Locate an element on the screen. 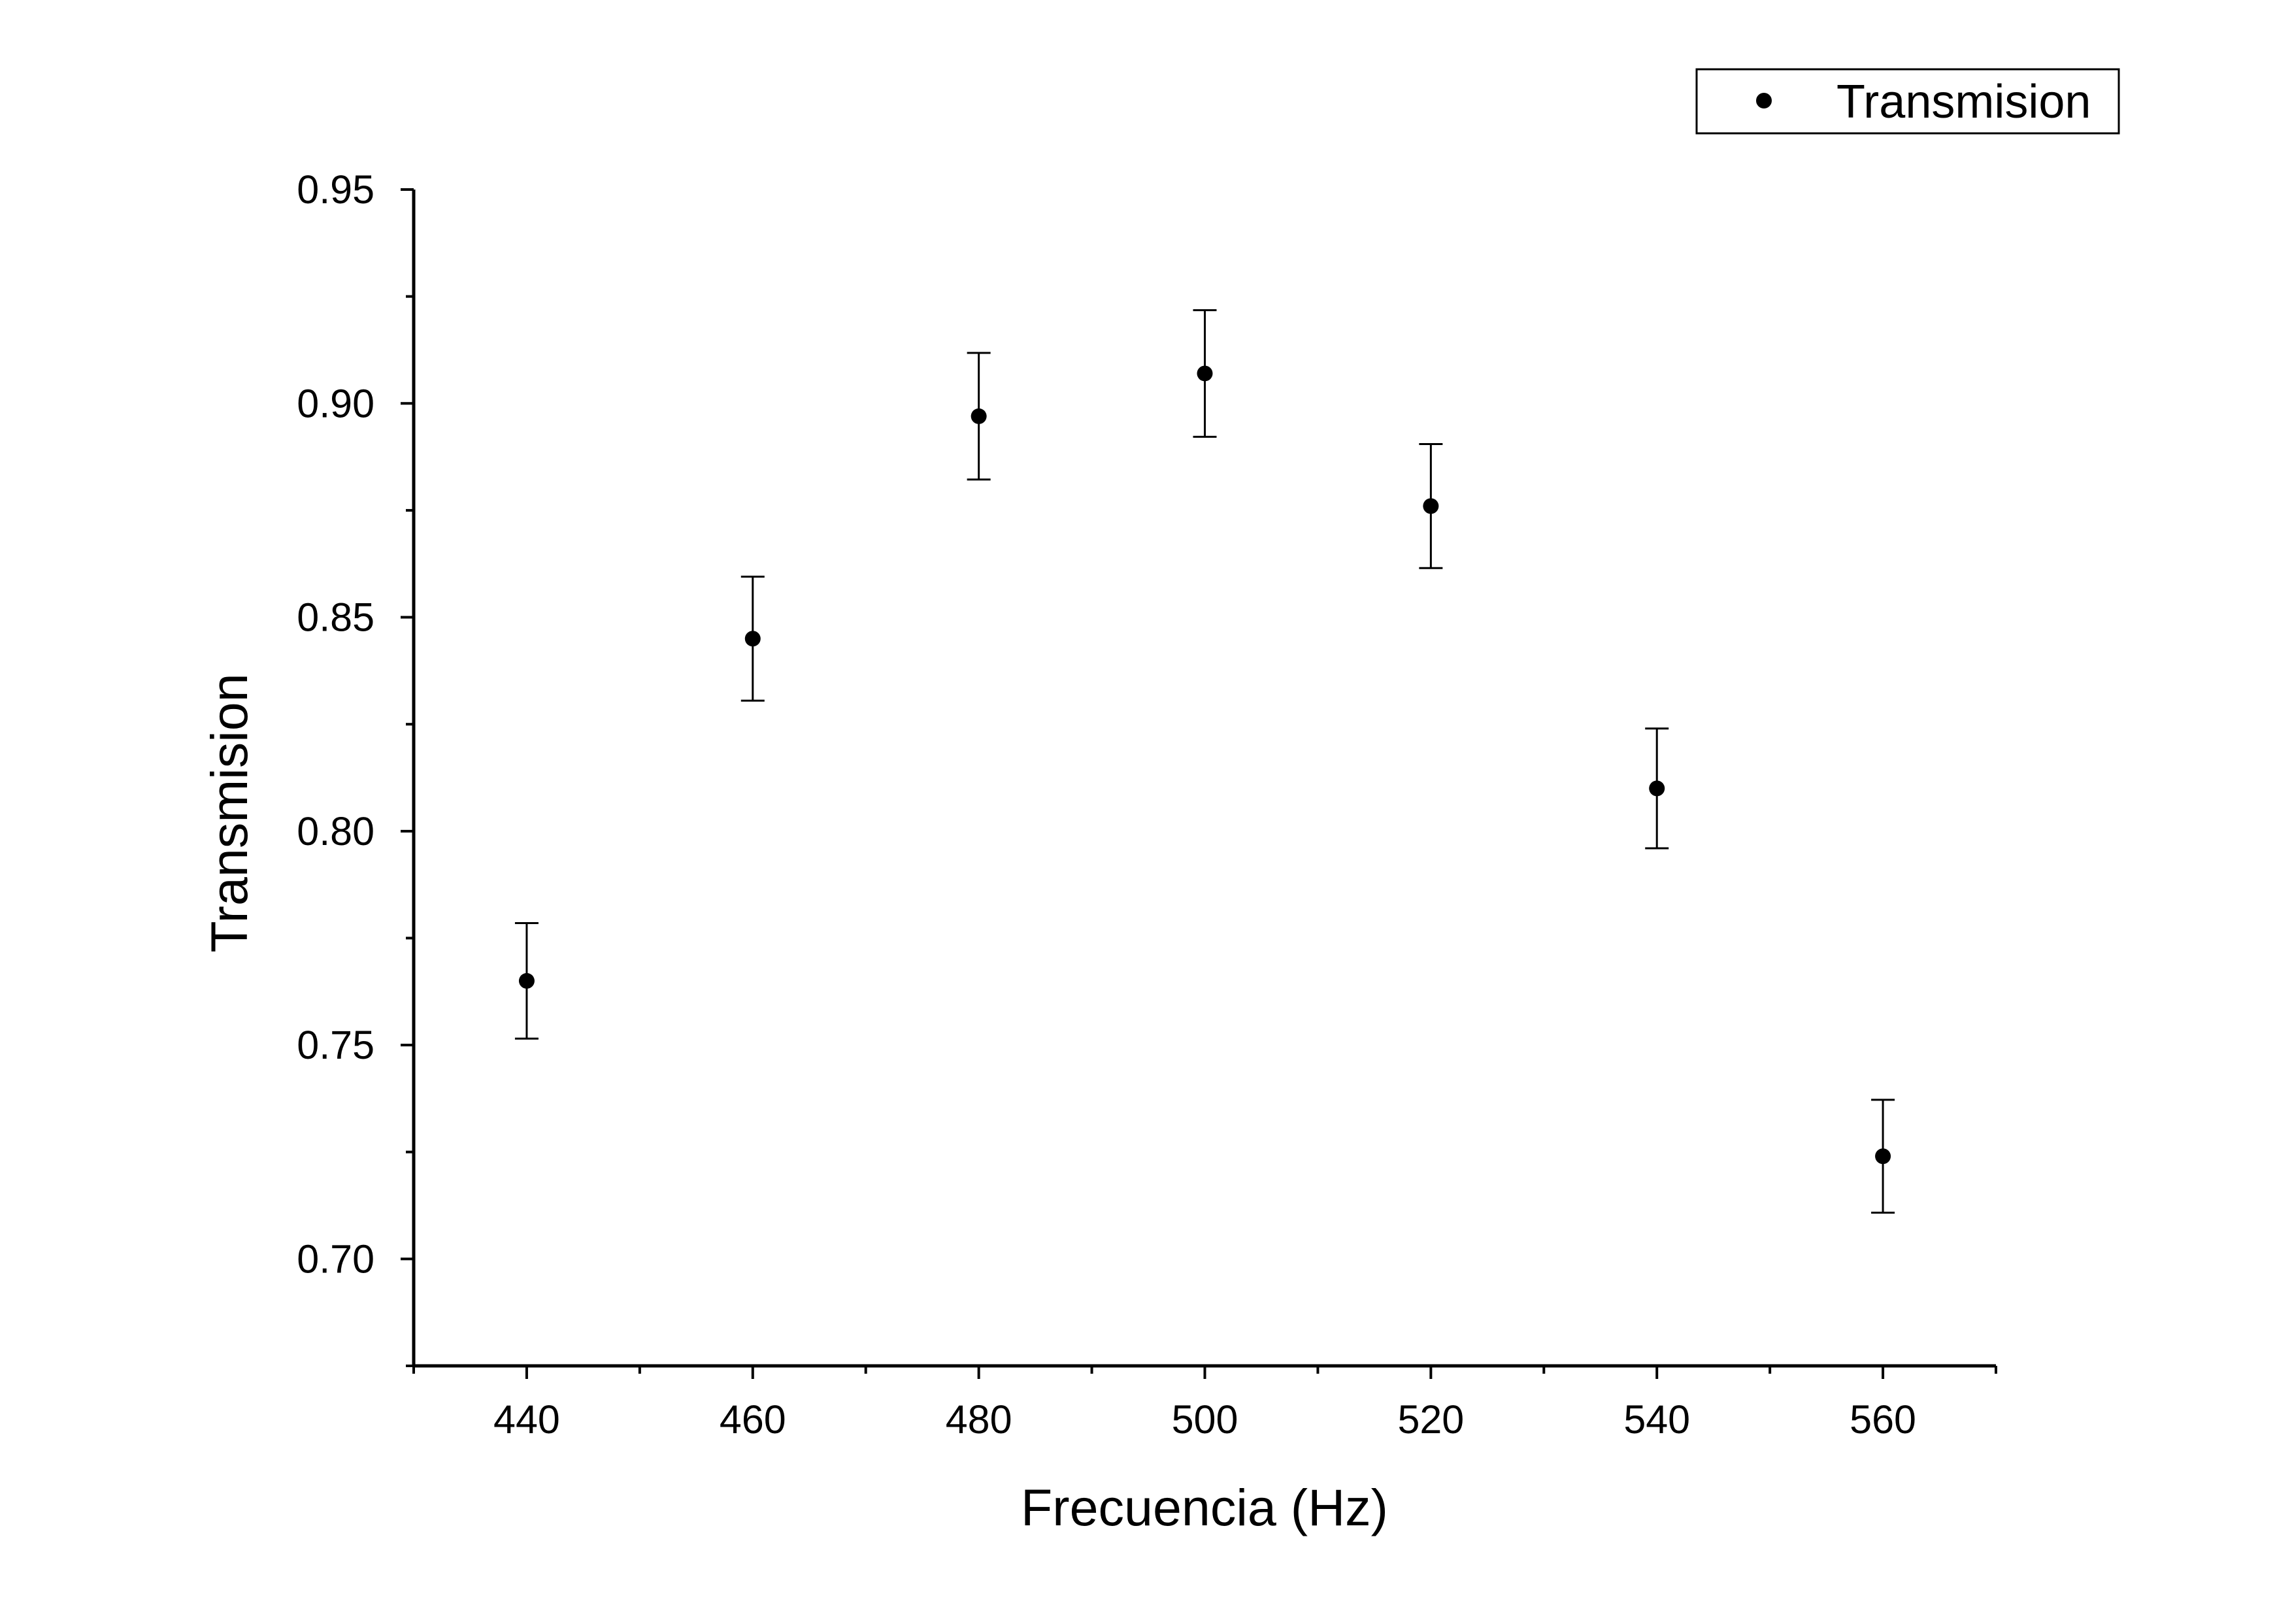 This screenshot has height=1624, width=2292. y-tick-label: 0.75 is located at coordinates (335, 1045).